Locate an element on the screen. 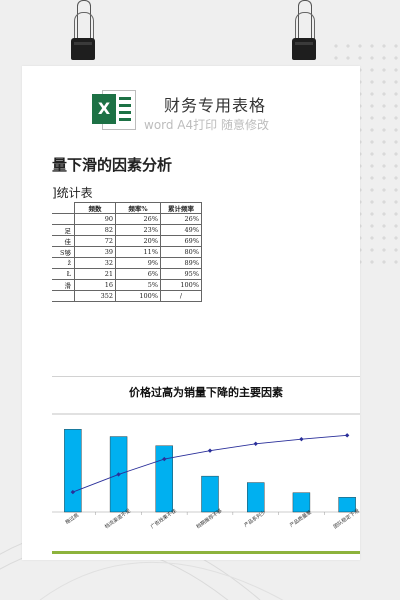  table-row: 90 26% 26% is located at coordinates (127, 219).